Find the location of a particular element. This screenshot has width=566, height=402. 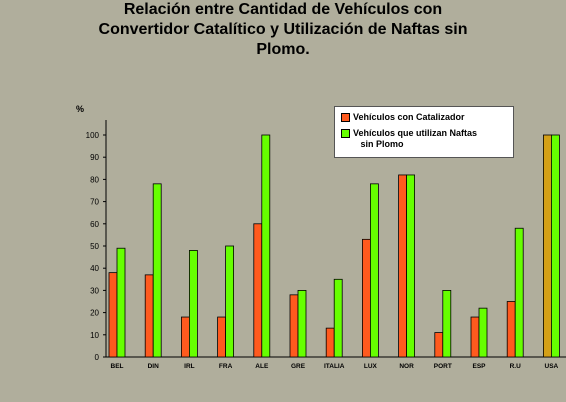

category-label: BEL is located at coordinates (117, 366).